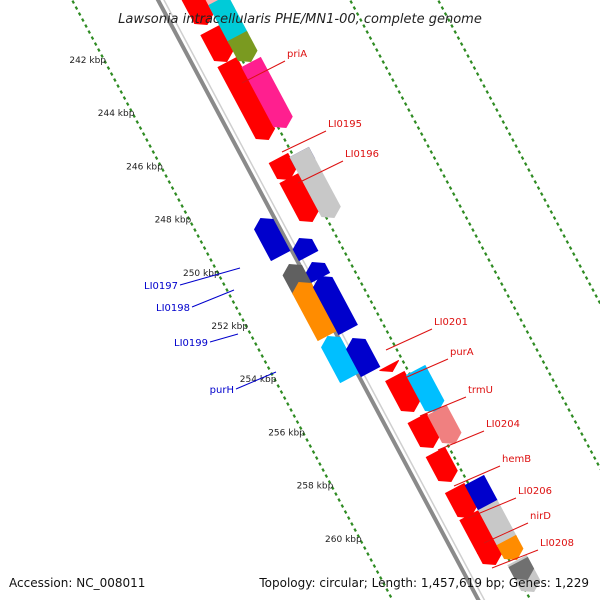  I want to click on reverse-gene, so click(318, 272).